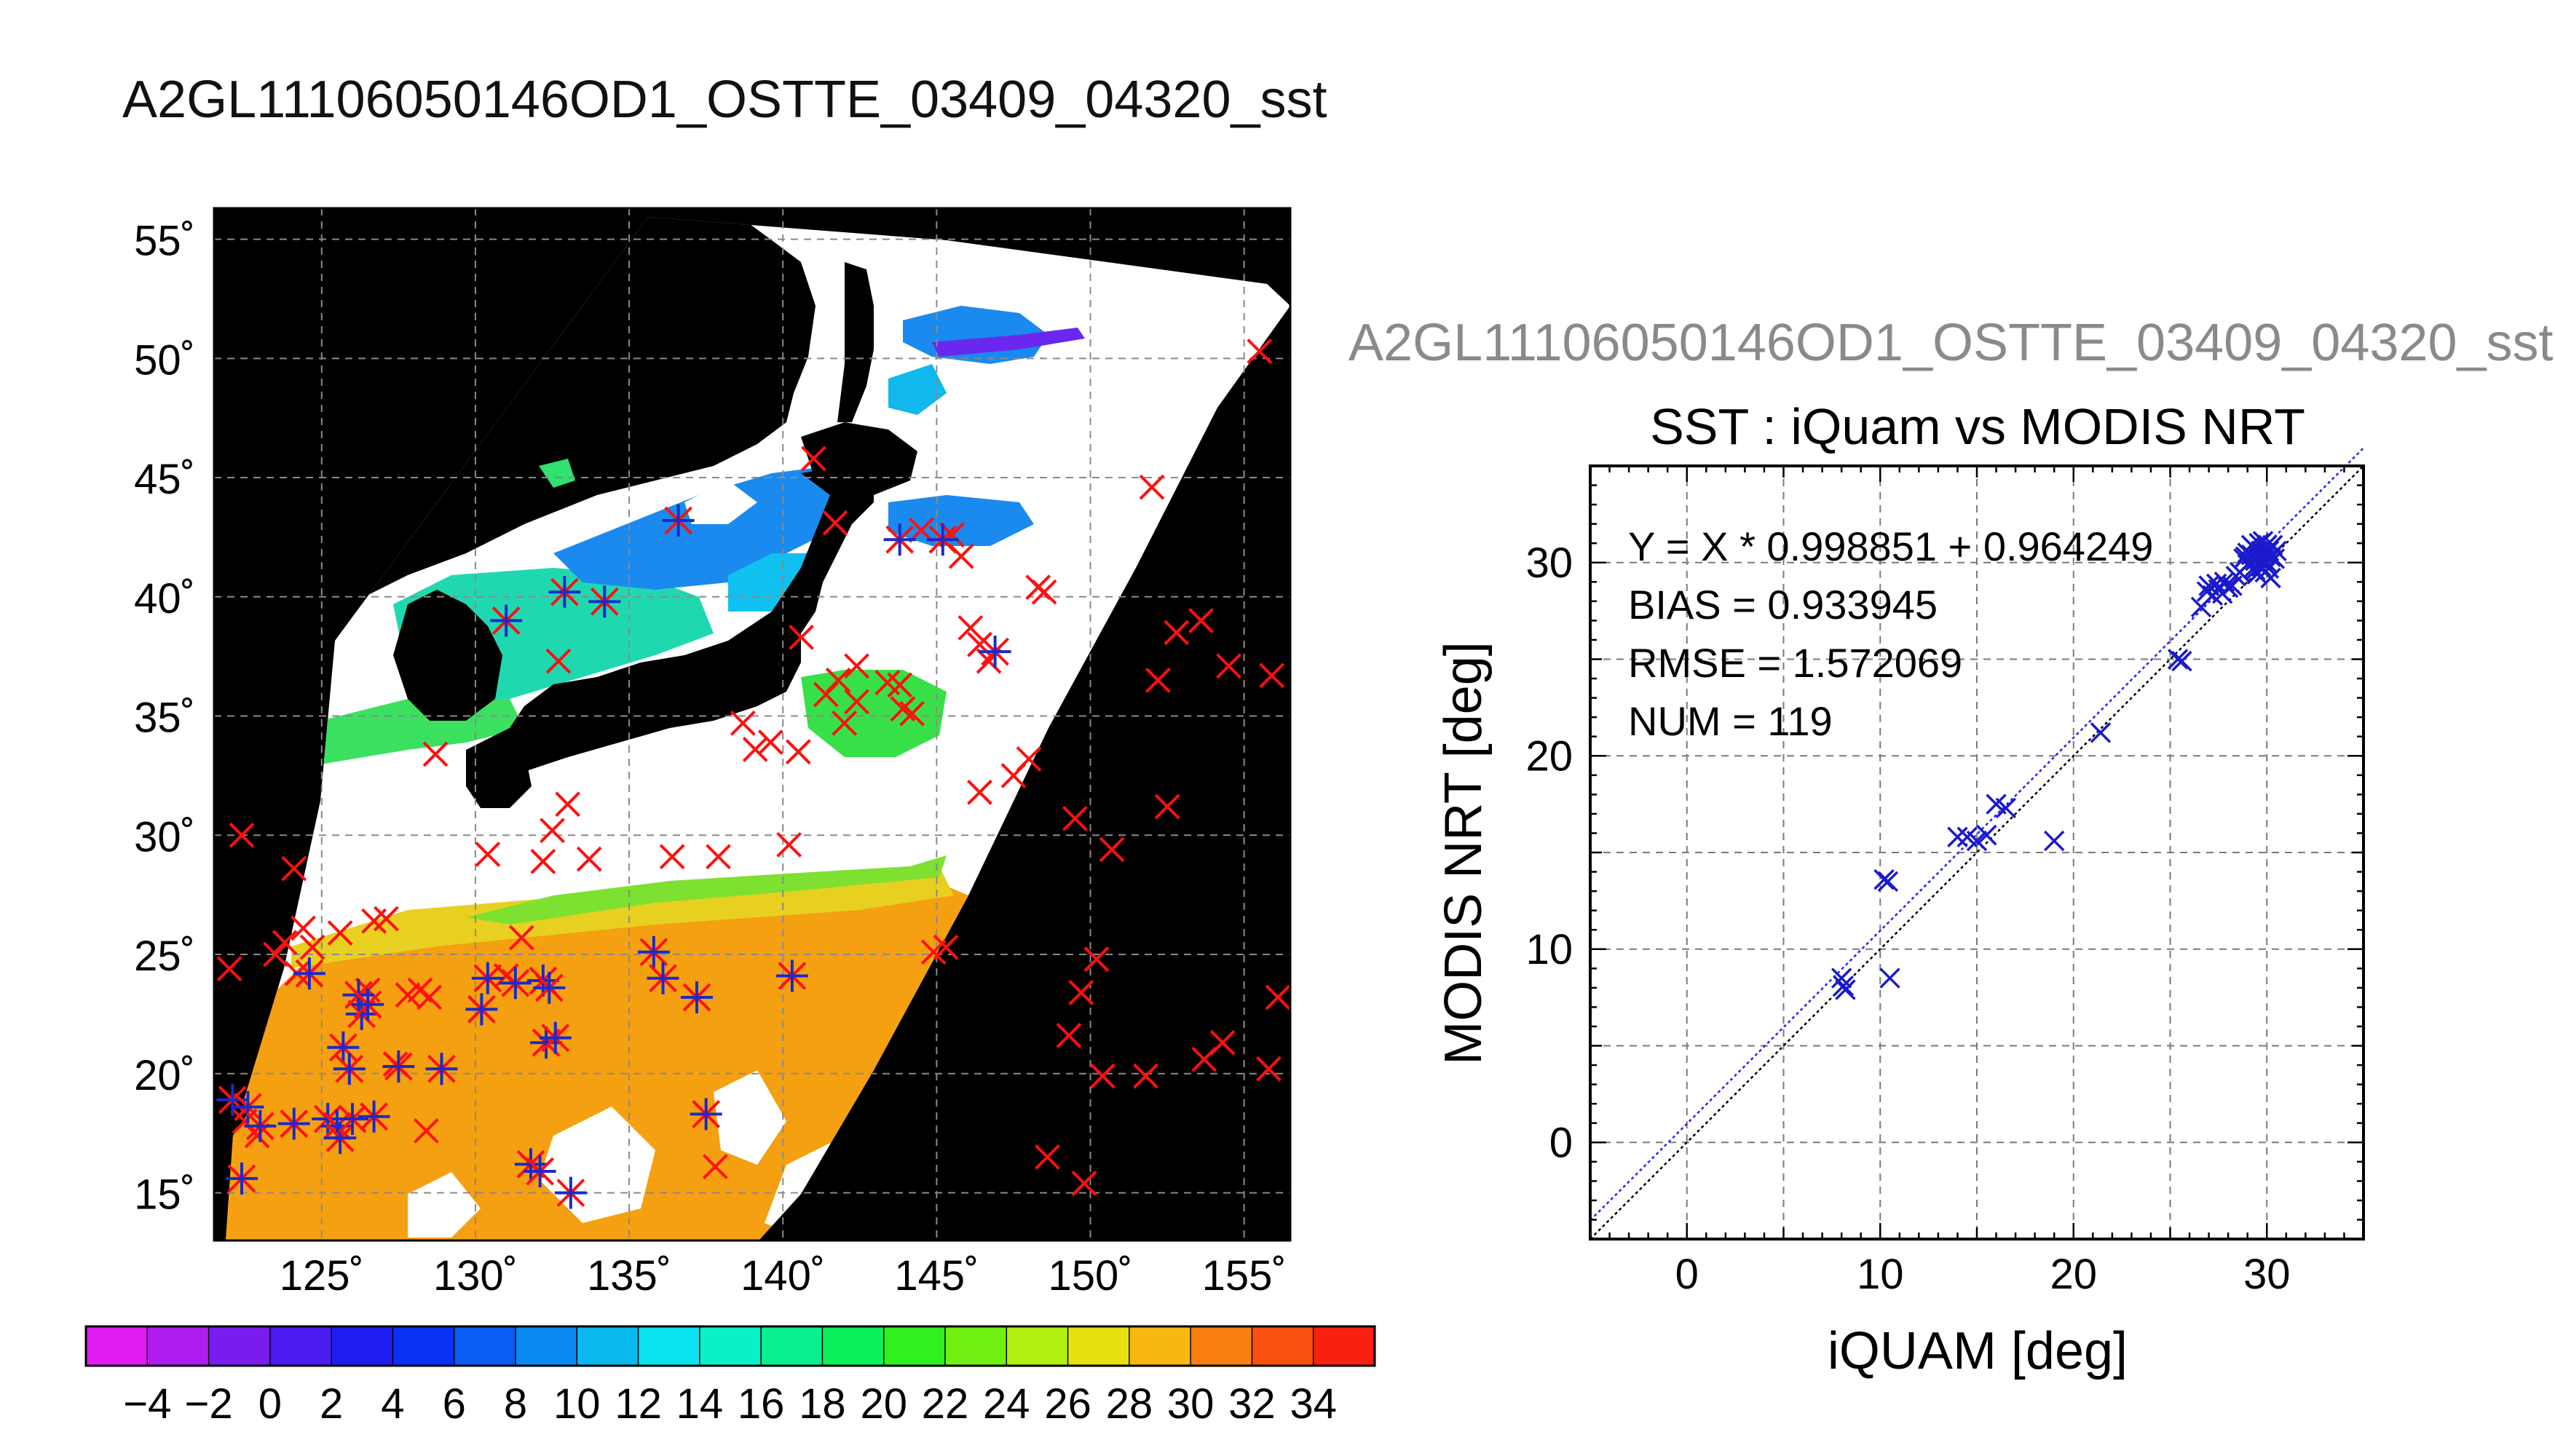  Describe the element at coordinates (1129, 1404) in the screenshot. I see `colorbar-tick-label: 28` at that location.